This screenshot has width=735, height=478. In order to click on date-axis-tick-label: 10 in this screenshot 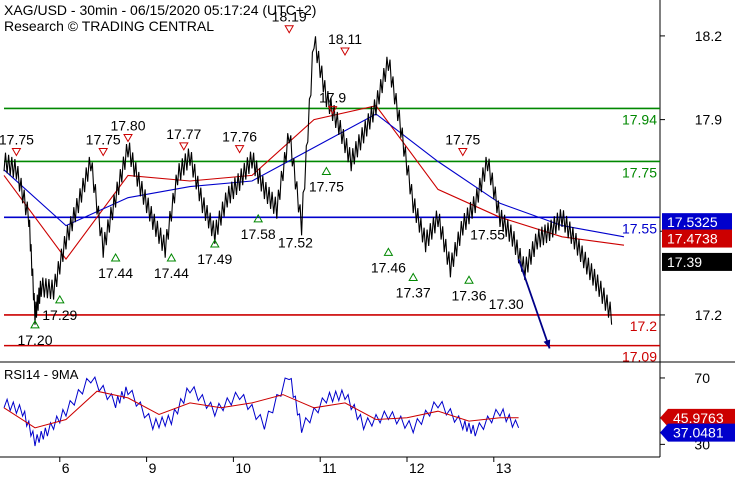, I will do `click(243, 468)`.